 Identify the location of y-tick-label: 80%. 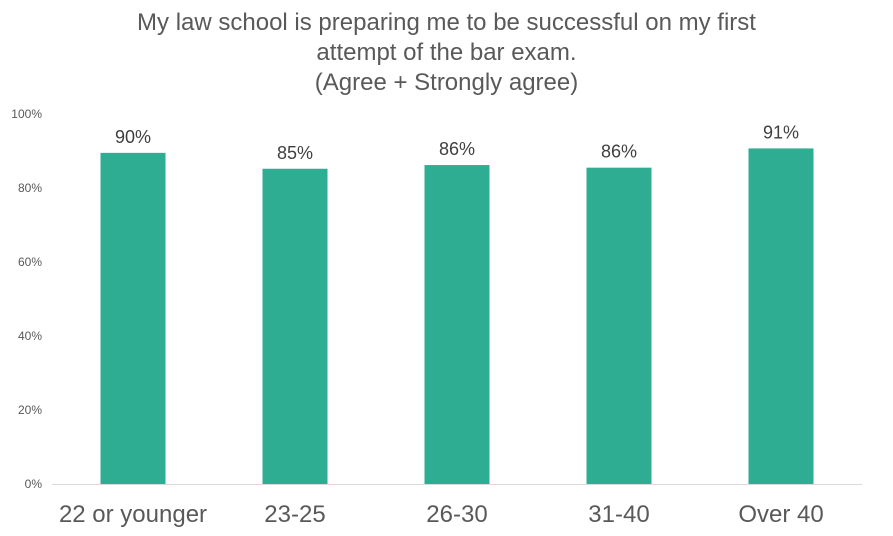
(30, 188).